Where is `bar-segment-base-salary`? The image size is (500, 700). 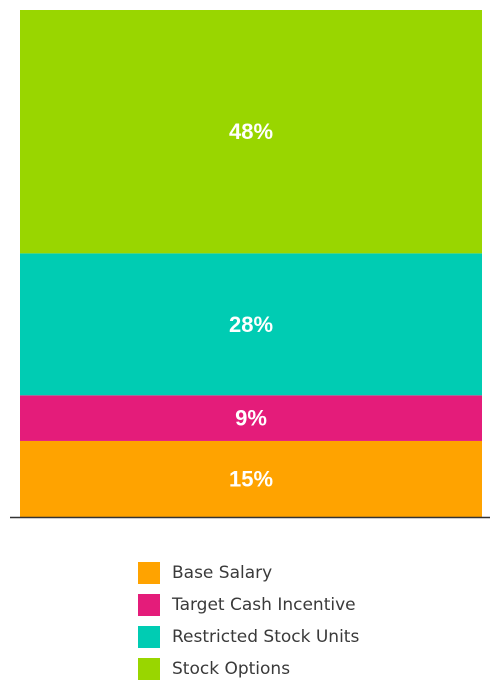 bar-segment-base-salary is located at coordinates (251, 478).